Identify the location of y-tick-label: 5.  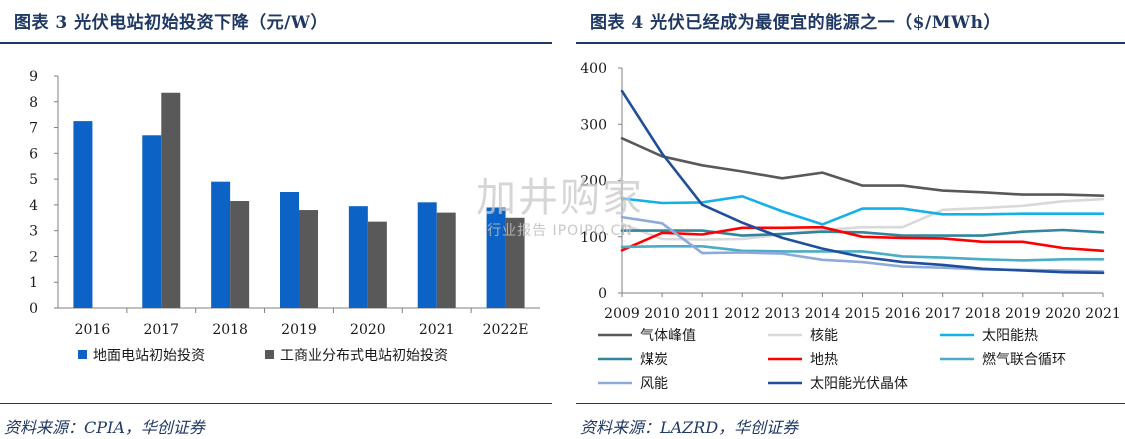
(33, 180).